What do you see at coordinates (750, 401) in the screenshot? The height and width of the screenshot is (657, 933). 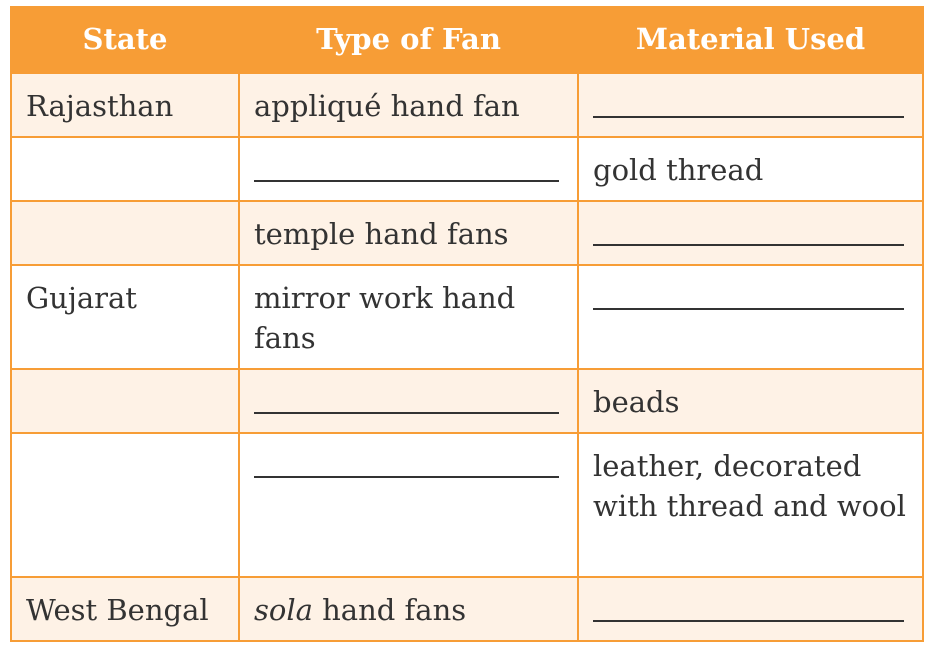 I see `cell-material: beads` at bounding box center [750, 401].